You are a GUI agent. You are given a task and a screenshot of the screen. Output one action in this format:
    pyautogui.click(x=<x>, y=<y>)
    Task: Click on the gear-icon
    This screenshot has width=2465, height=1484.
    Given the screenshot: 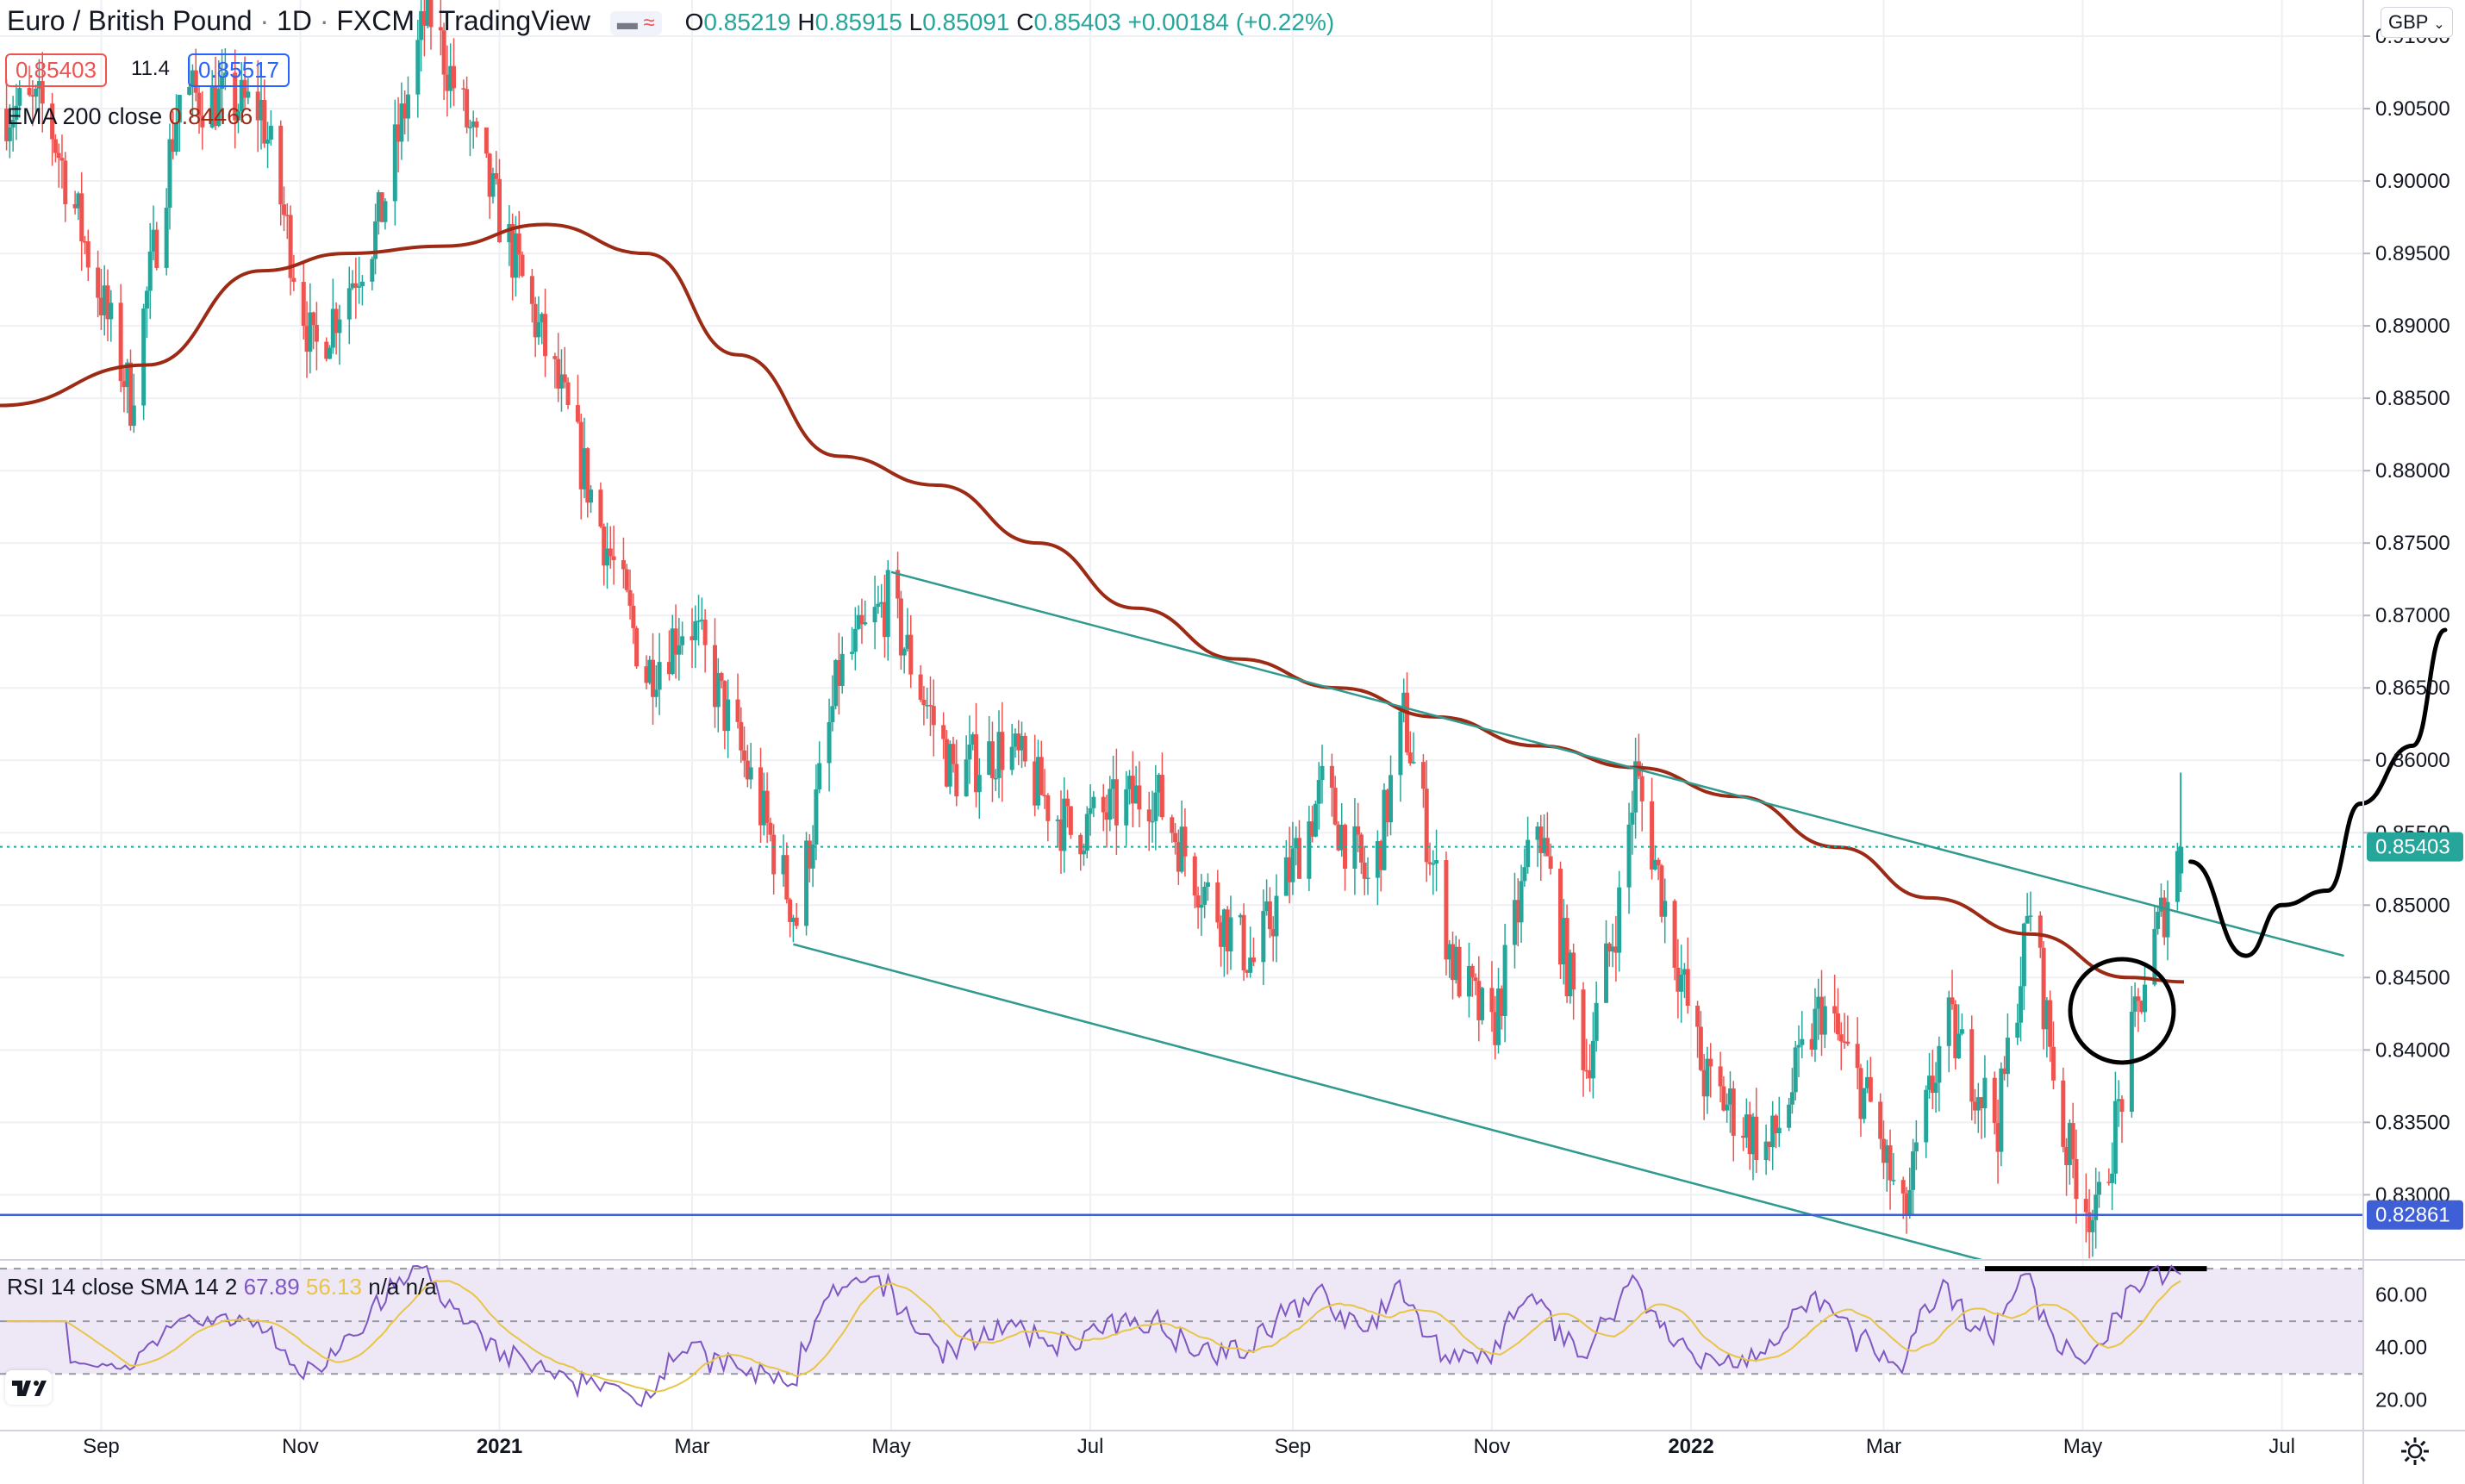 What is the action you would take?
    pyautogui.click(x=2415, y=1451)
    